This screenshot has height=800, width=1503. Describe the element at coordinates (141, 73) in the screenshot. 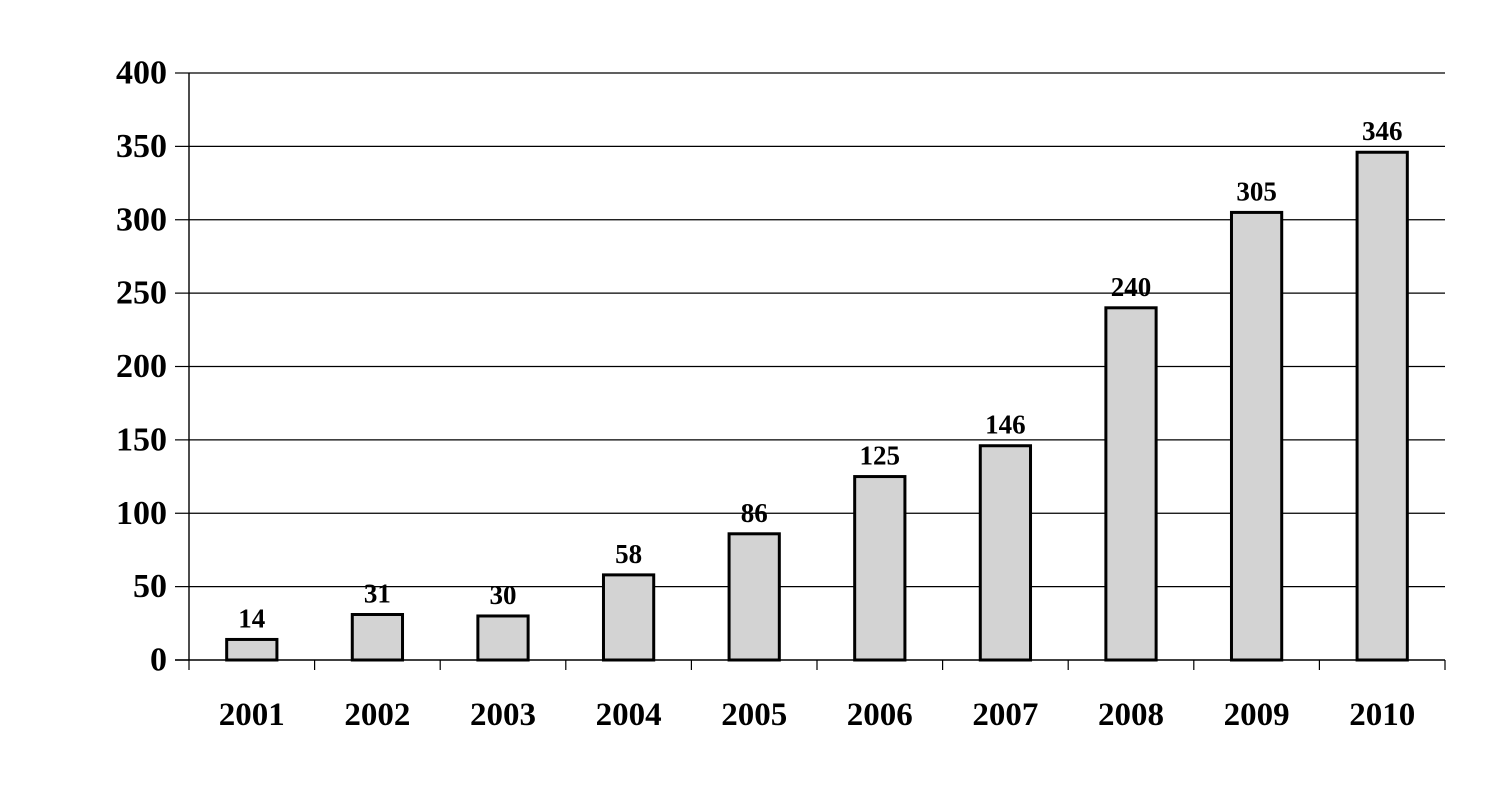

I see `y-tick-label: 400` at that location.